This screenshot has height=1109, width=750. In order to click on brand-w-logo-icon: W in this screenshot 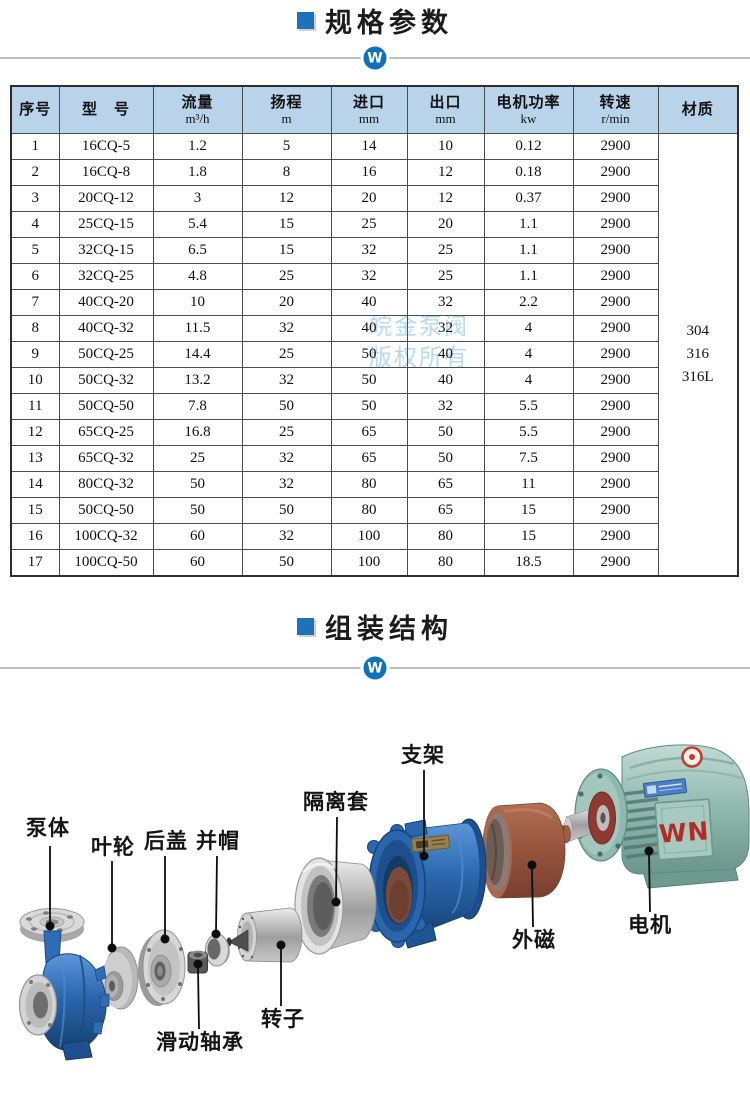, I will do `click(375, 668)`.